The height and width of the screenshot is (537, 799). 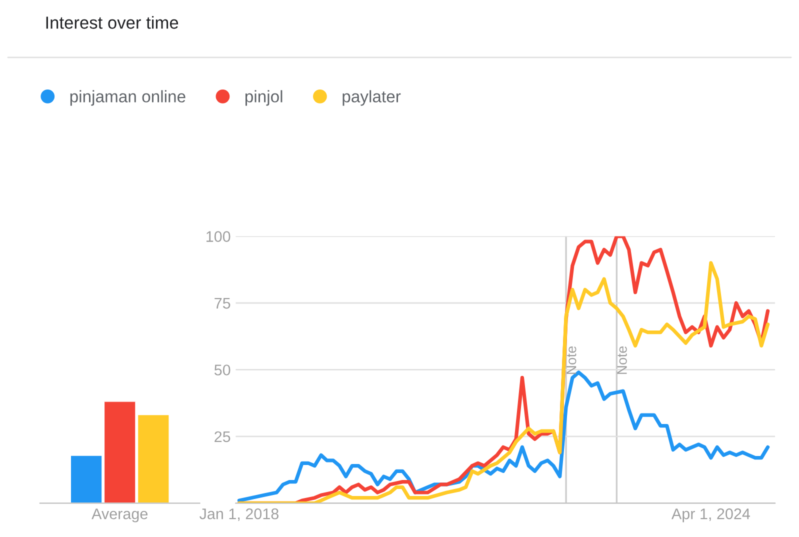 What do you see at coordinates (263, 98) in the screenshot?
I see `legend-label: pinjol` at bounding box center [263, 98].